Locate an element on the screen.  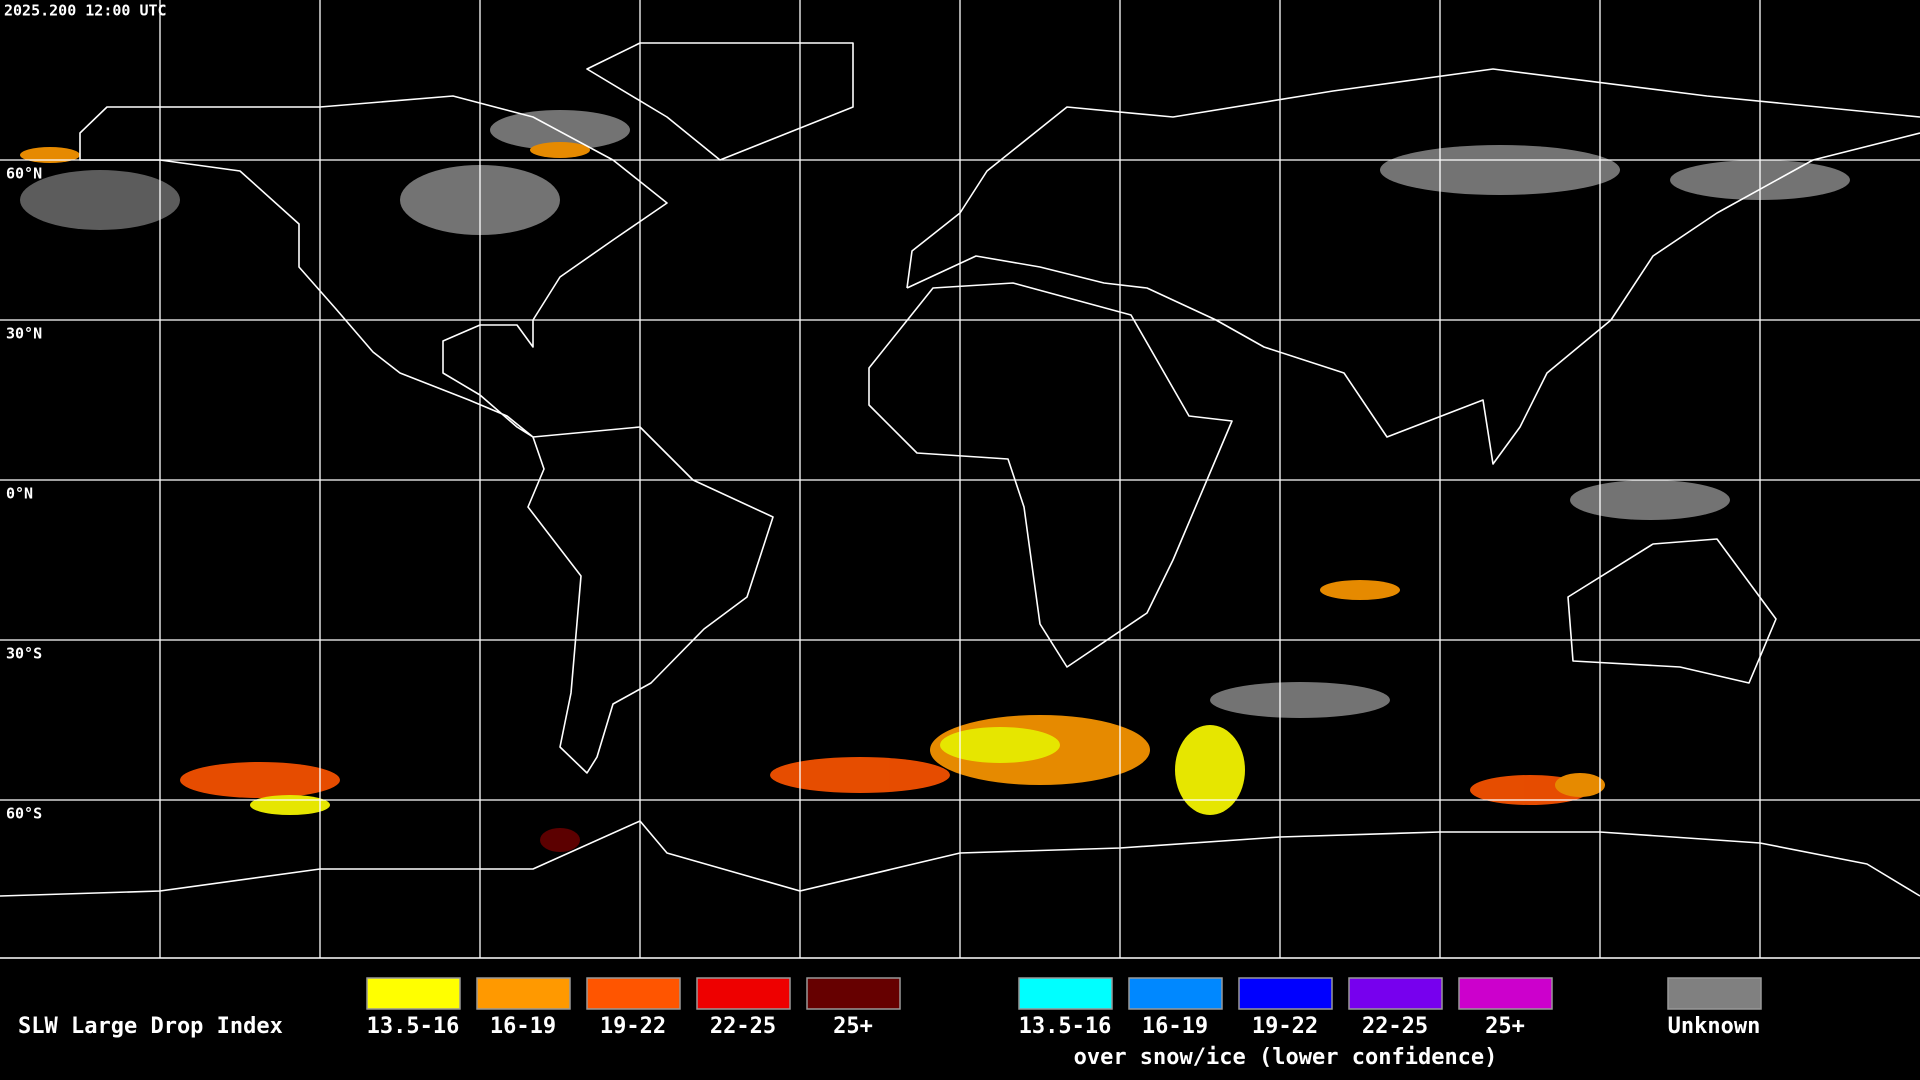
latitude-label: 30°N is located at coordinates (24, 334).